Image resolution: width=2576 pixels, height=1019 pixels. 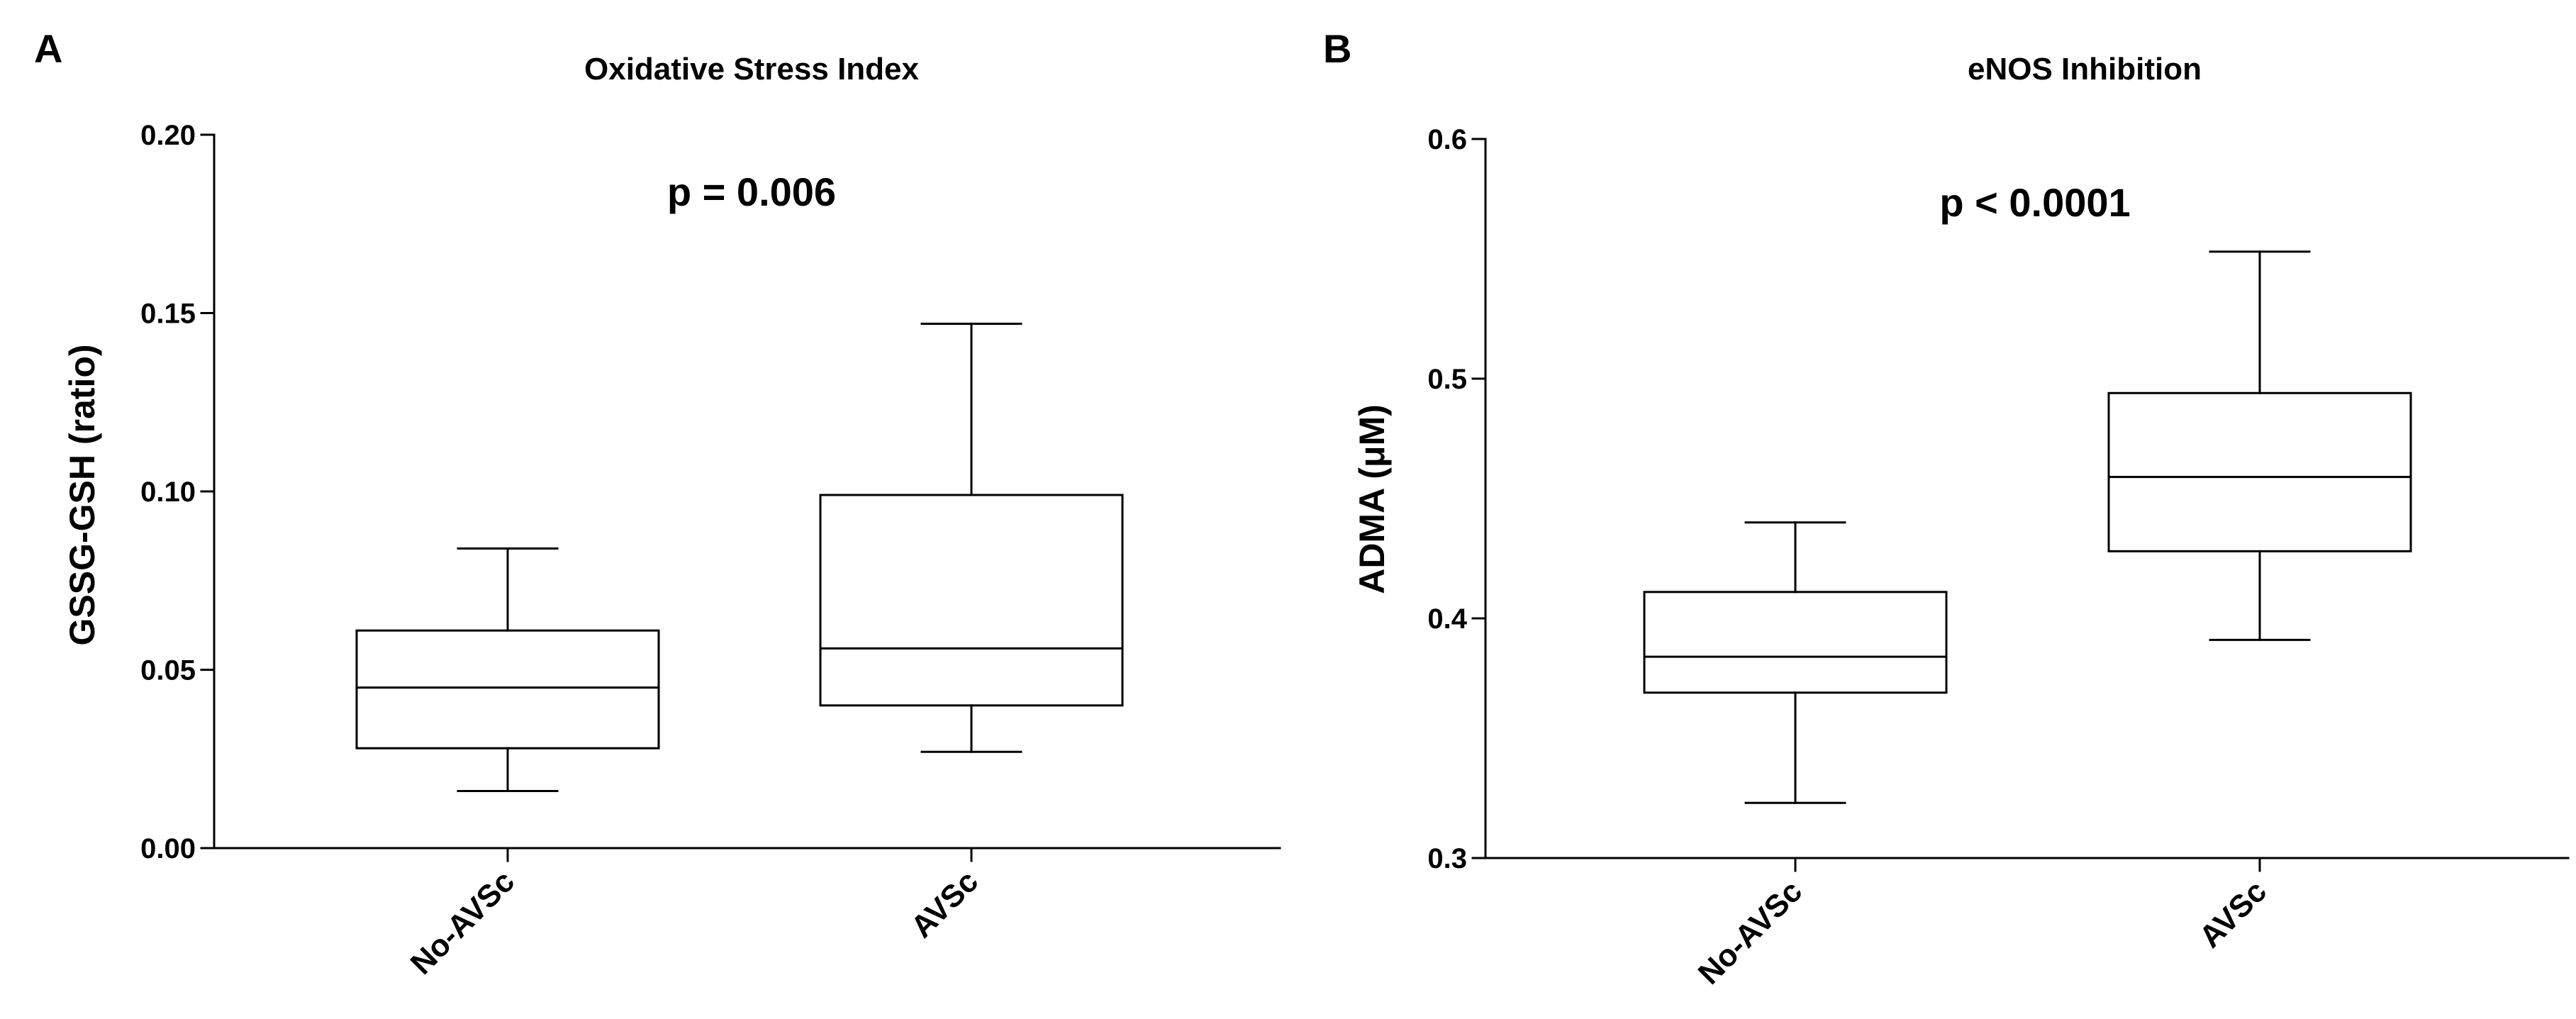 I want to click on chart-title: eNOS Inhibition, so click(x=2085, y=69).